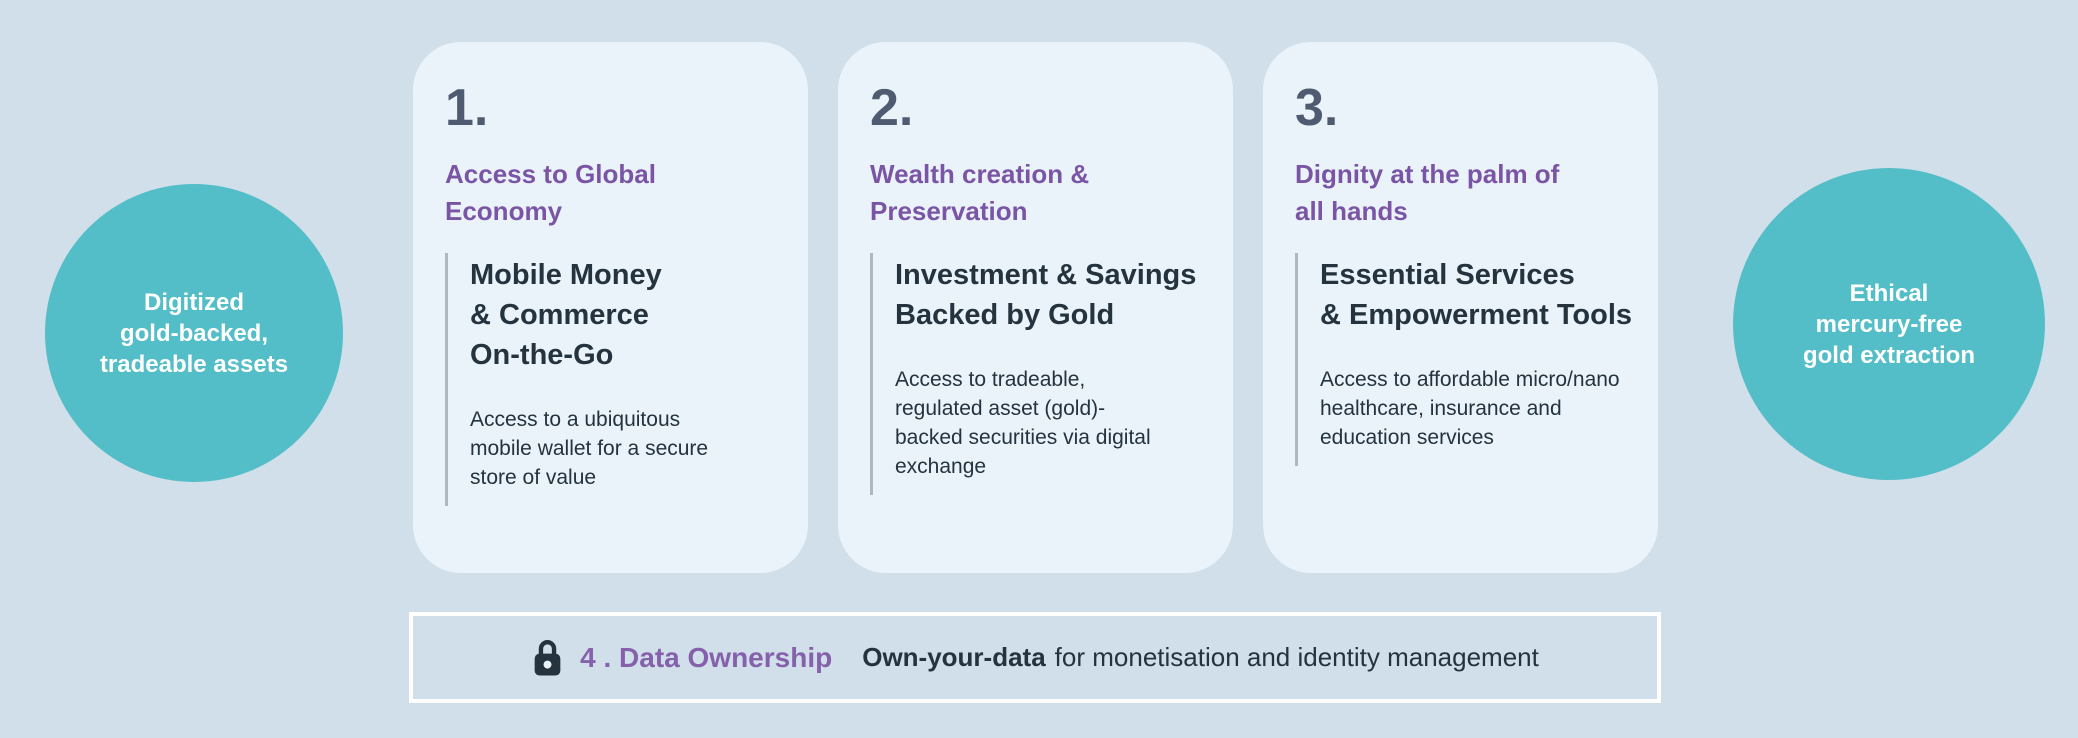 Image resolution: width=2078 pixels, height=738 pixels. I want to click on card-body-line: healthcare, insurance and, so click(1441, 408).